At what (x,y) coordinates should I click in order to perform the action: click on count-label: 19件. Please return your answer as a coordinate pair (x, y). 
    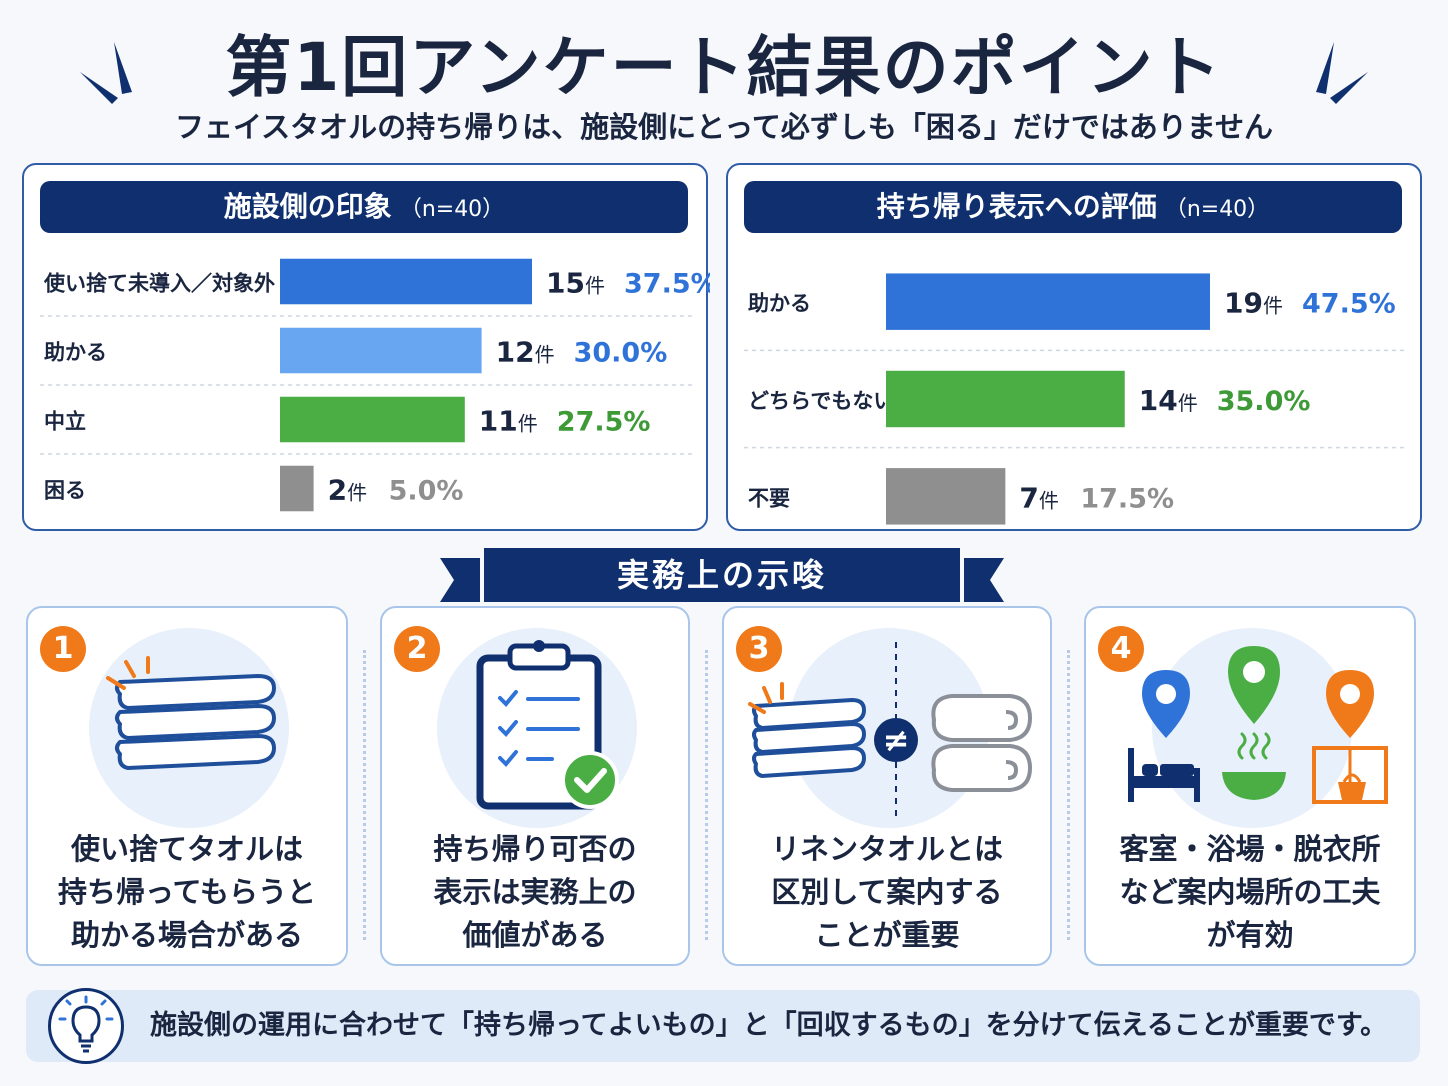
    Looking at the image, I should click on (1253, 303).